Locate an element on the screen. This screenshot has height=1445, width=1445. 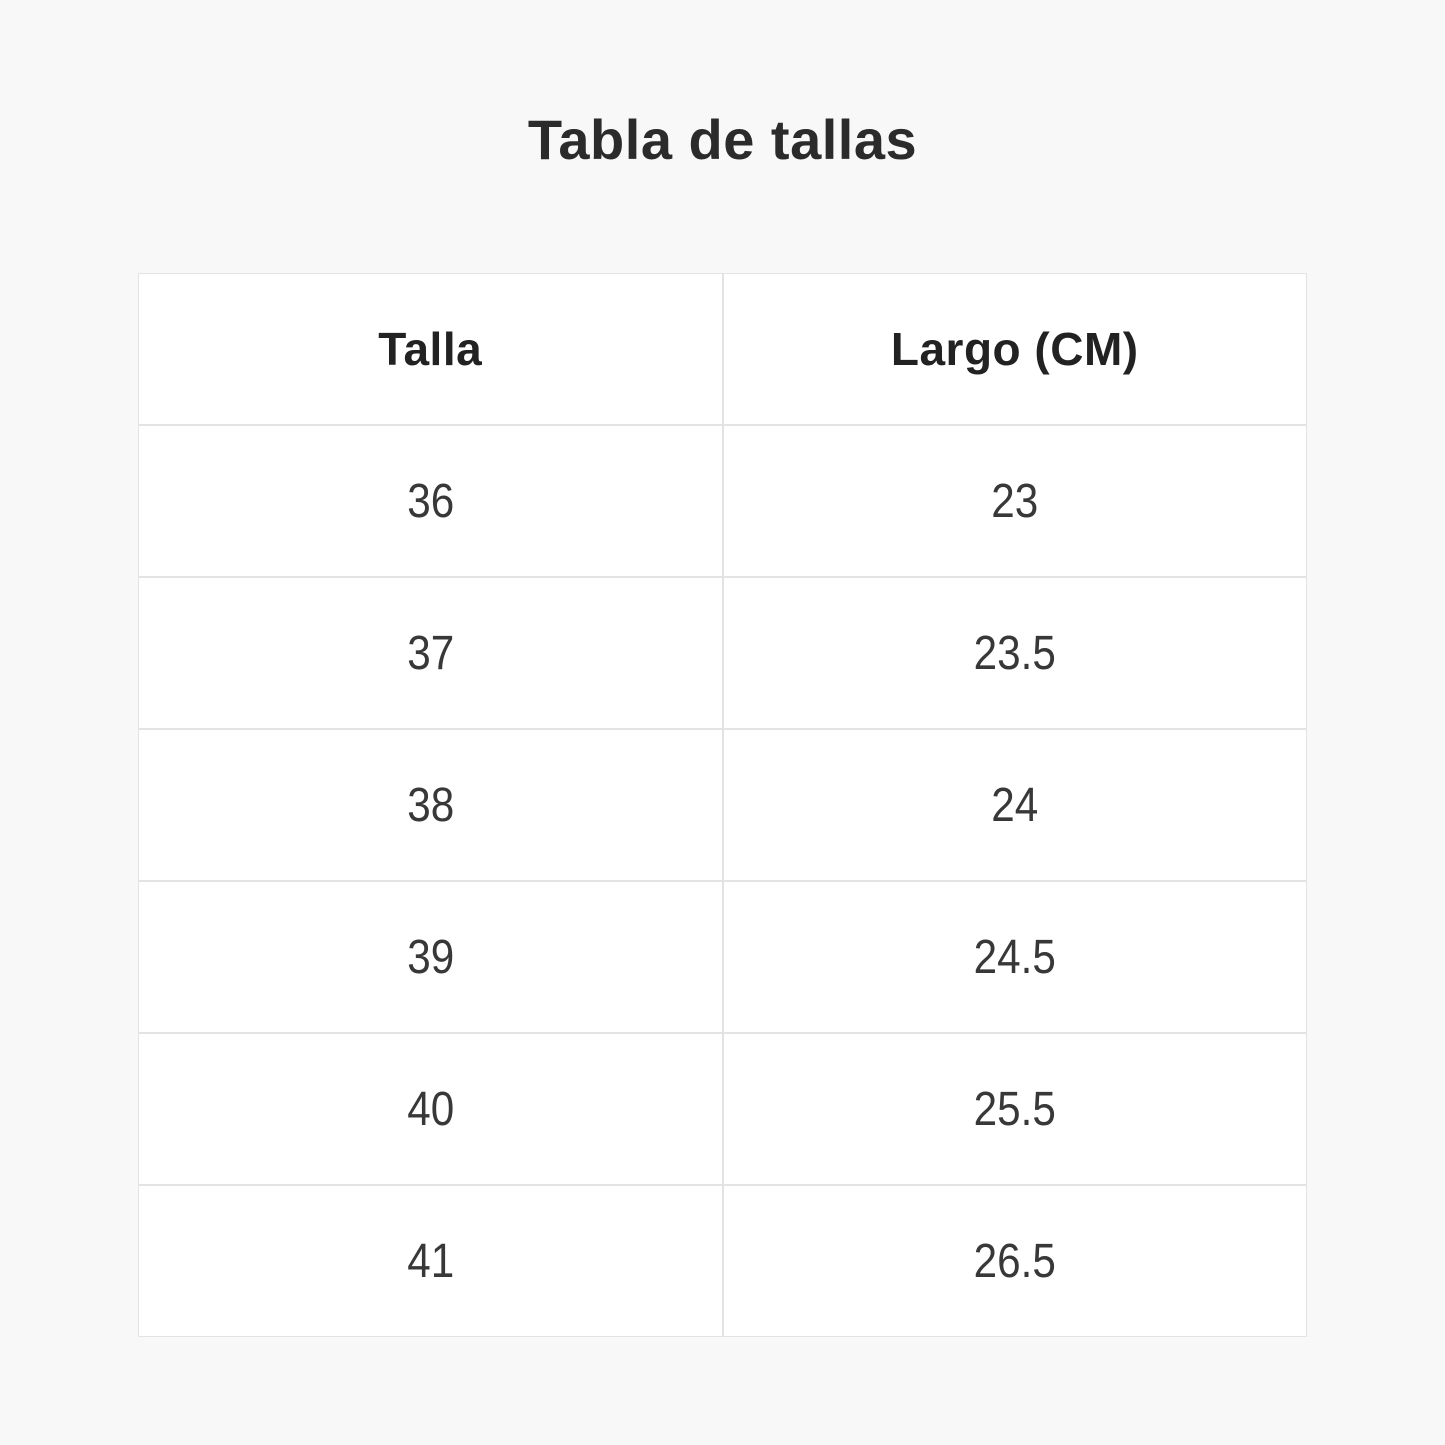
size-value: 38 is located at coordinates (430, 805).